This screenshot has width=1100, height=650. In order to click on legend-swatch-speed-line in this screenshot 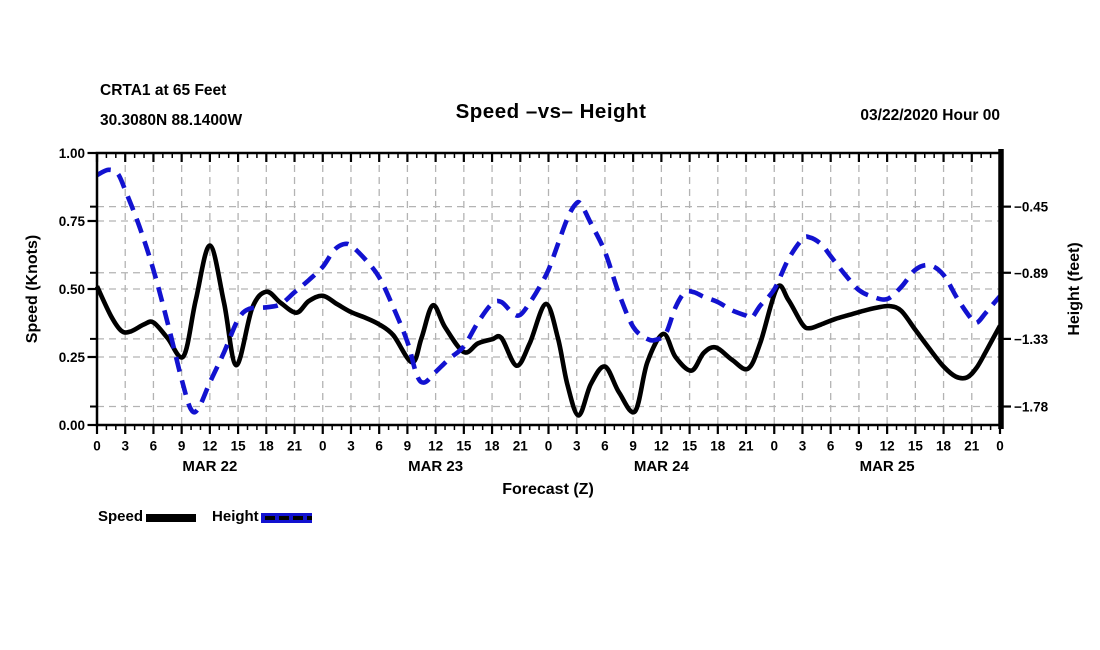, I will do `click(171, 518)`.